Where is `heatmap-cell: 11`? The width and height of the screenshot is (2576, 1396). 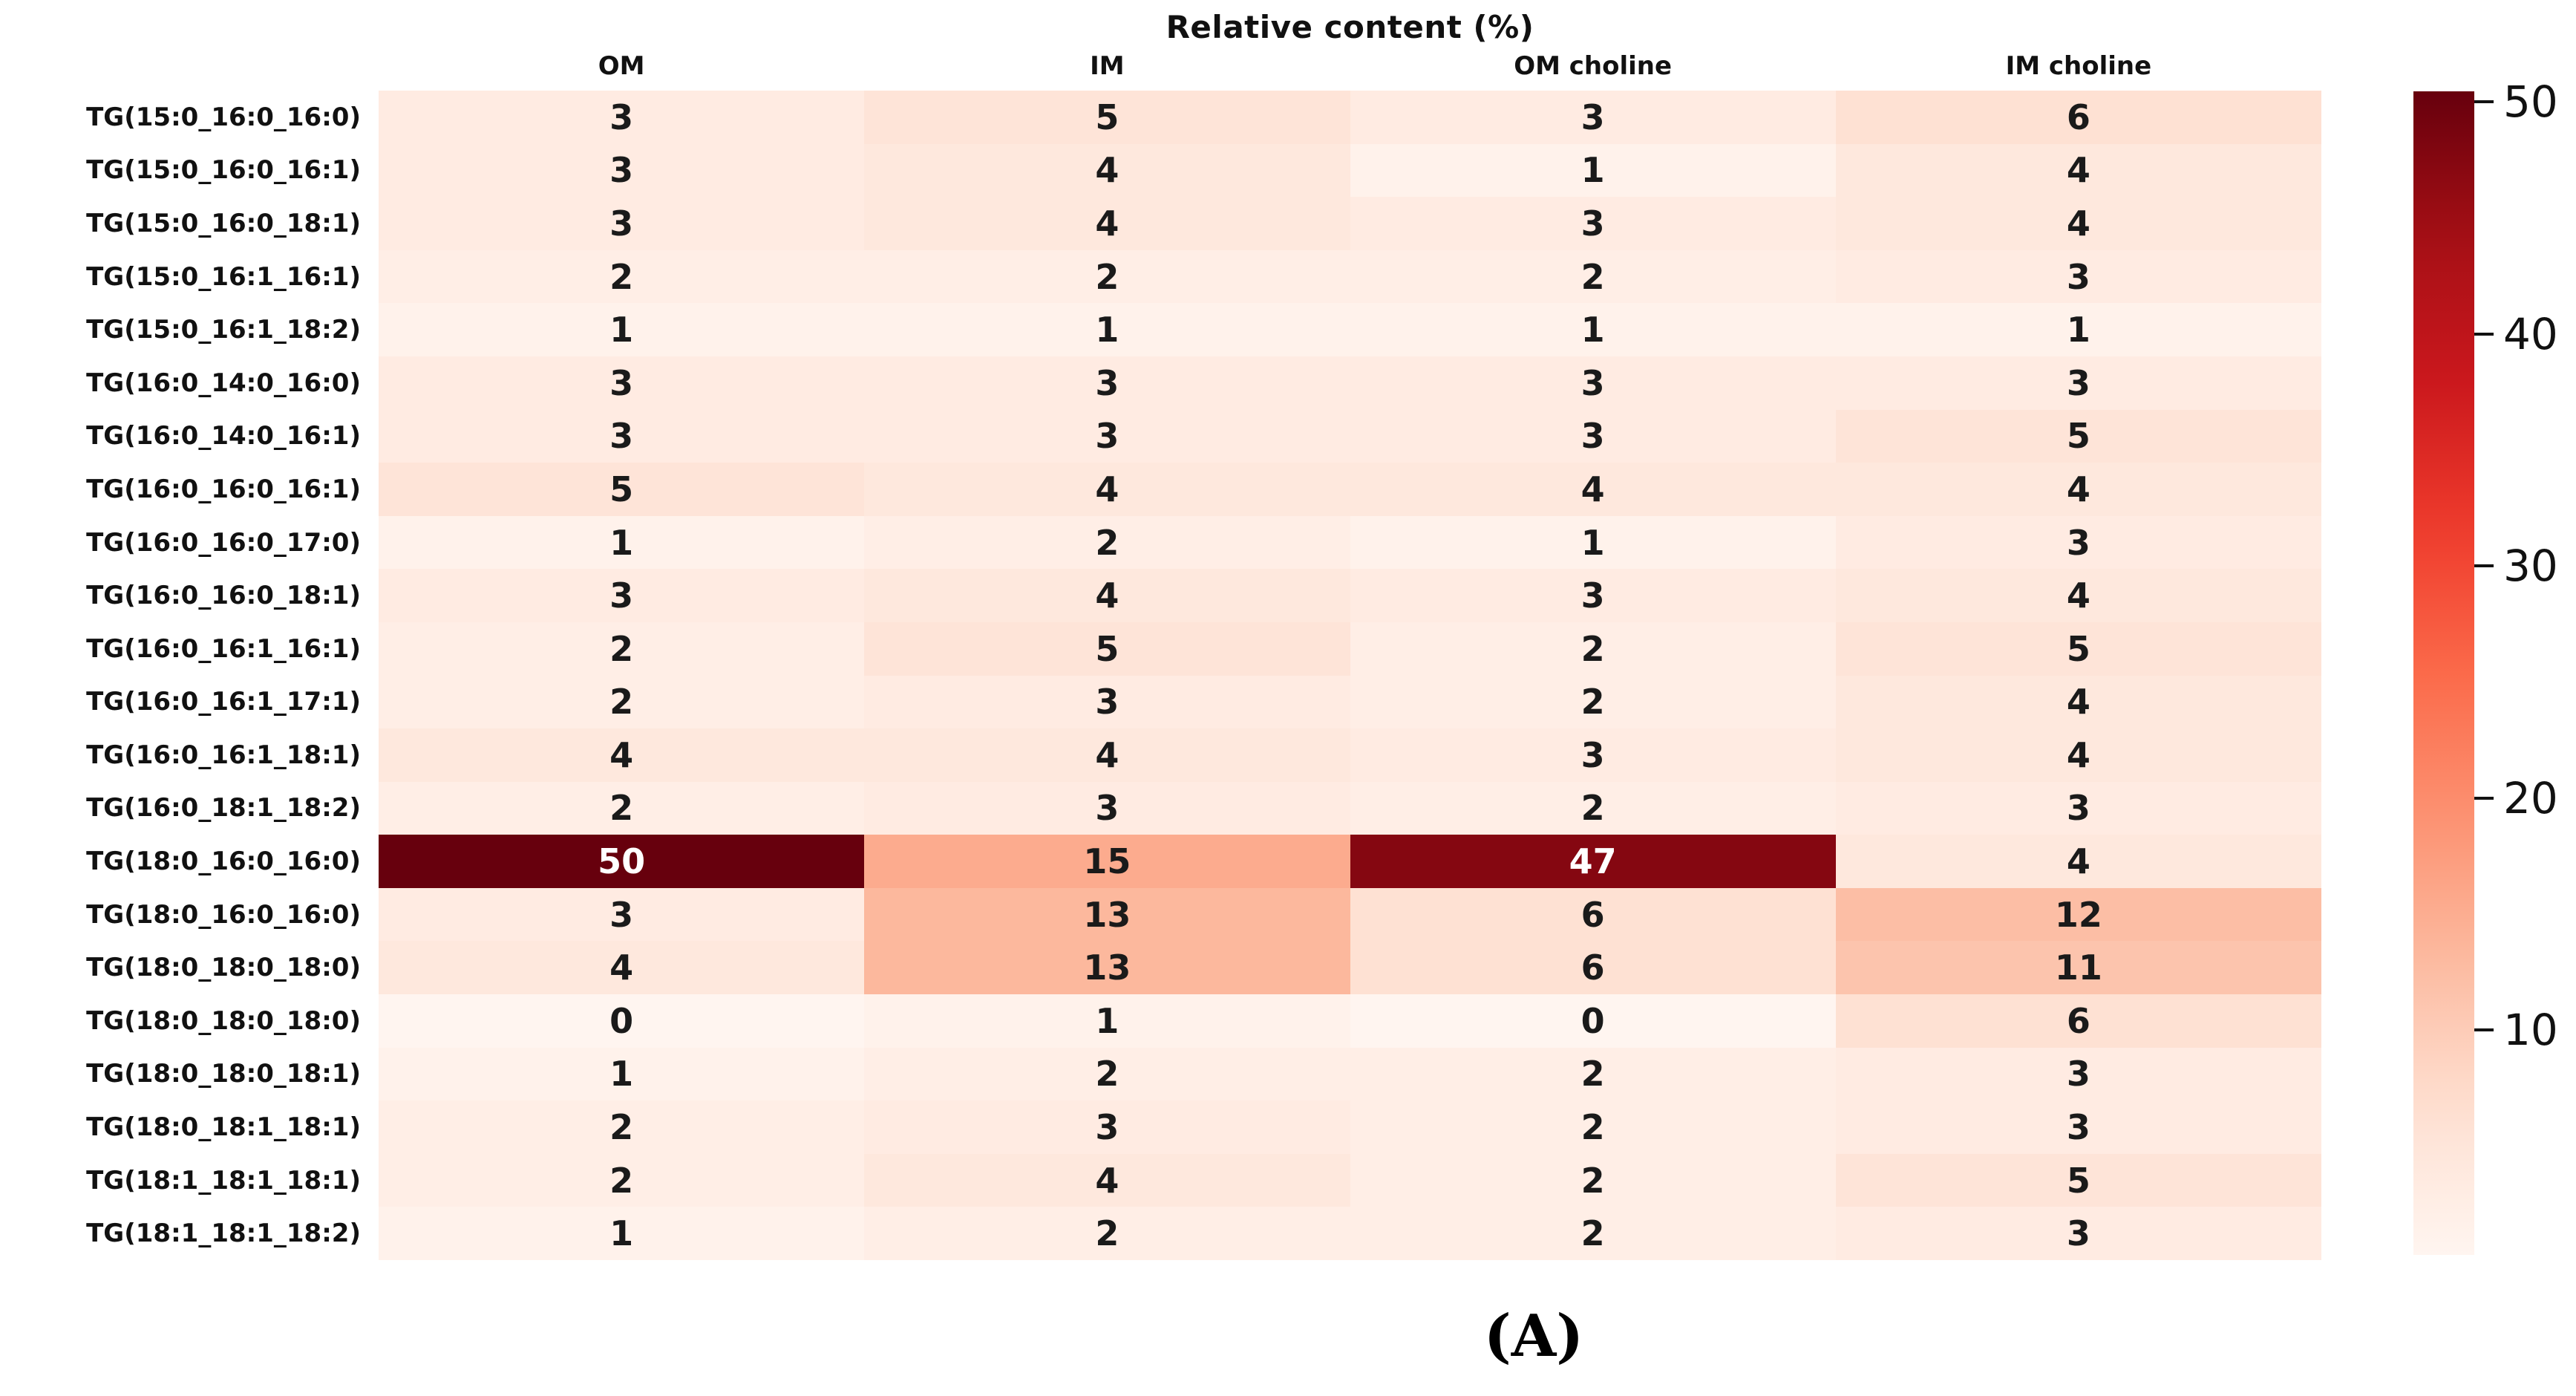 heatmap-cell: 11 is located at coordinates (2078, 968).